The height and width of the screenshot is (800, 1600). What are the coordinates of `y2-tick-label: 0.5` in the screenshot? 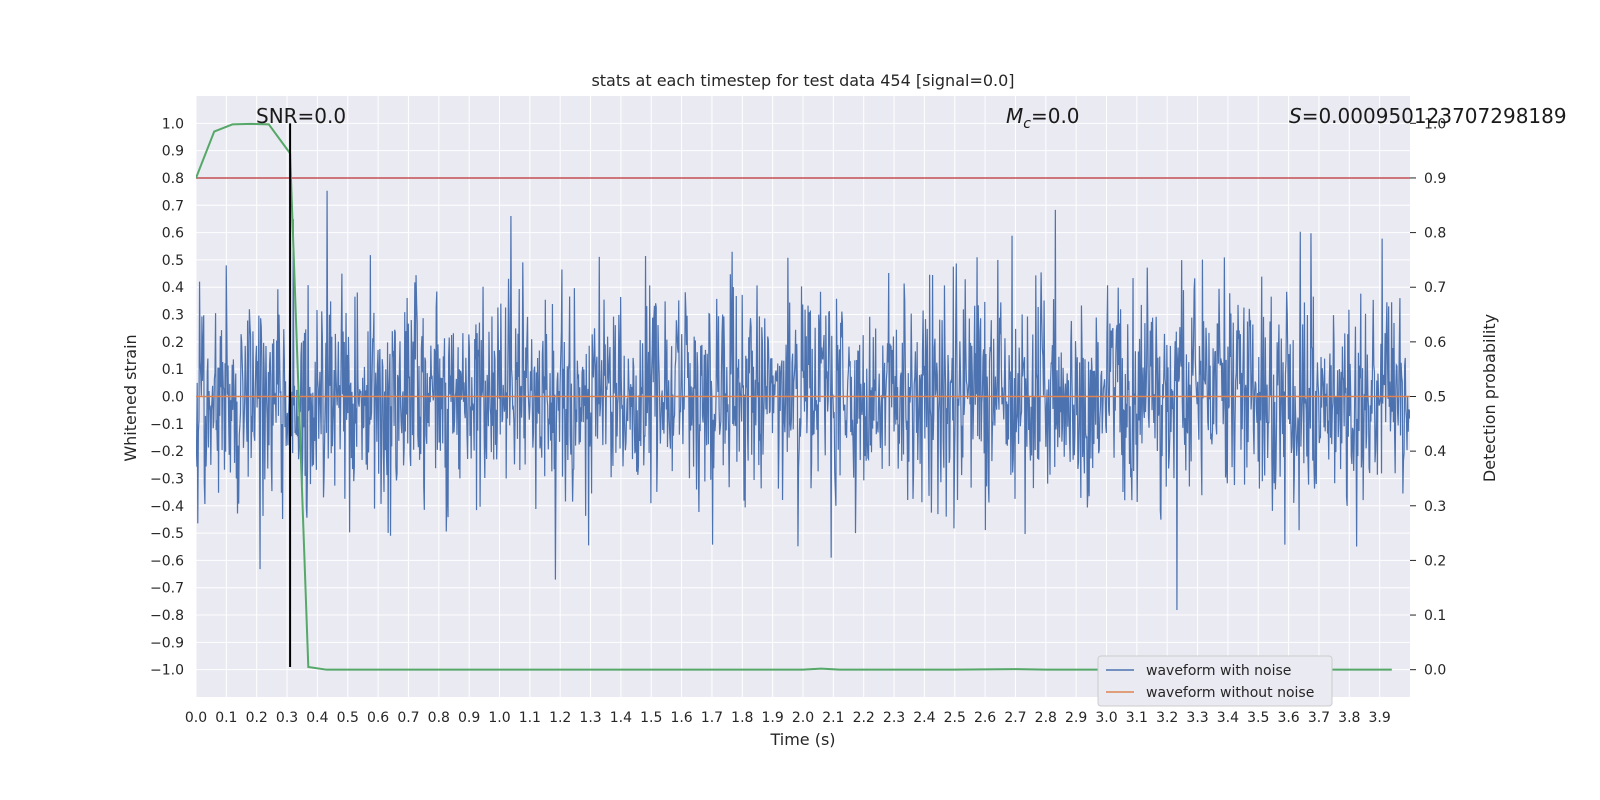 It's located at (1435, 398).